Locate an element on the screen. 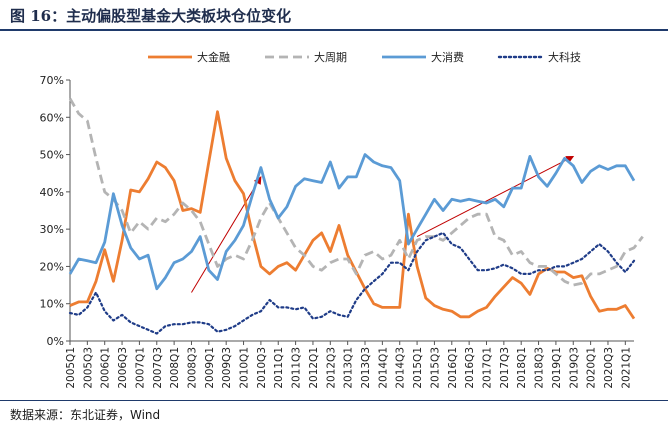 The image size is (668, 429). x-tick-label: 2016Q1 is located at coordinates (453, 368).